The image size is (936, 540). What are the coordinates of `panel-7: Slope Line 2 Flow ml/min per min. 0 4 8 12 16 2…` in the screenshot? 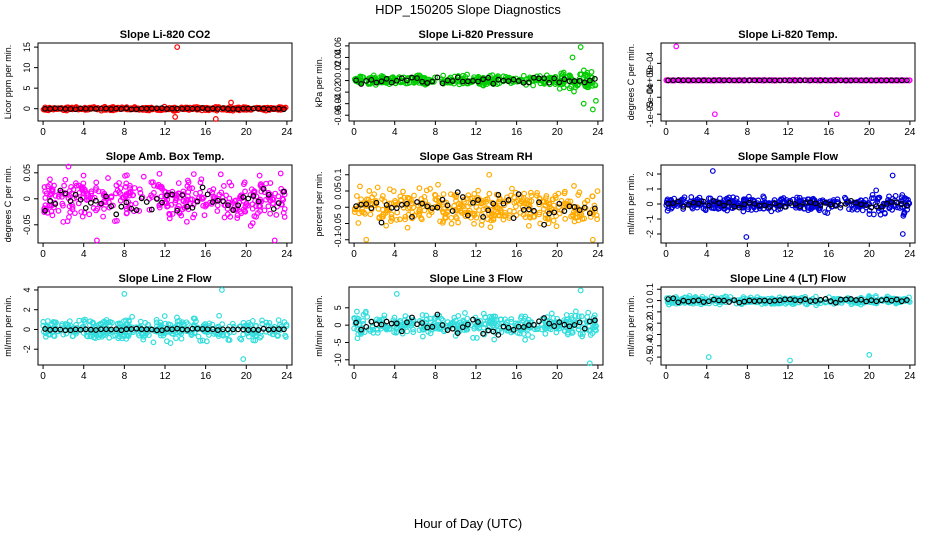 It's located at (148, 327).